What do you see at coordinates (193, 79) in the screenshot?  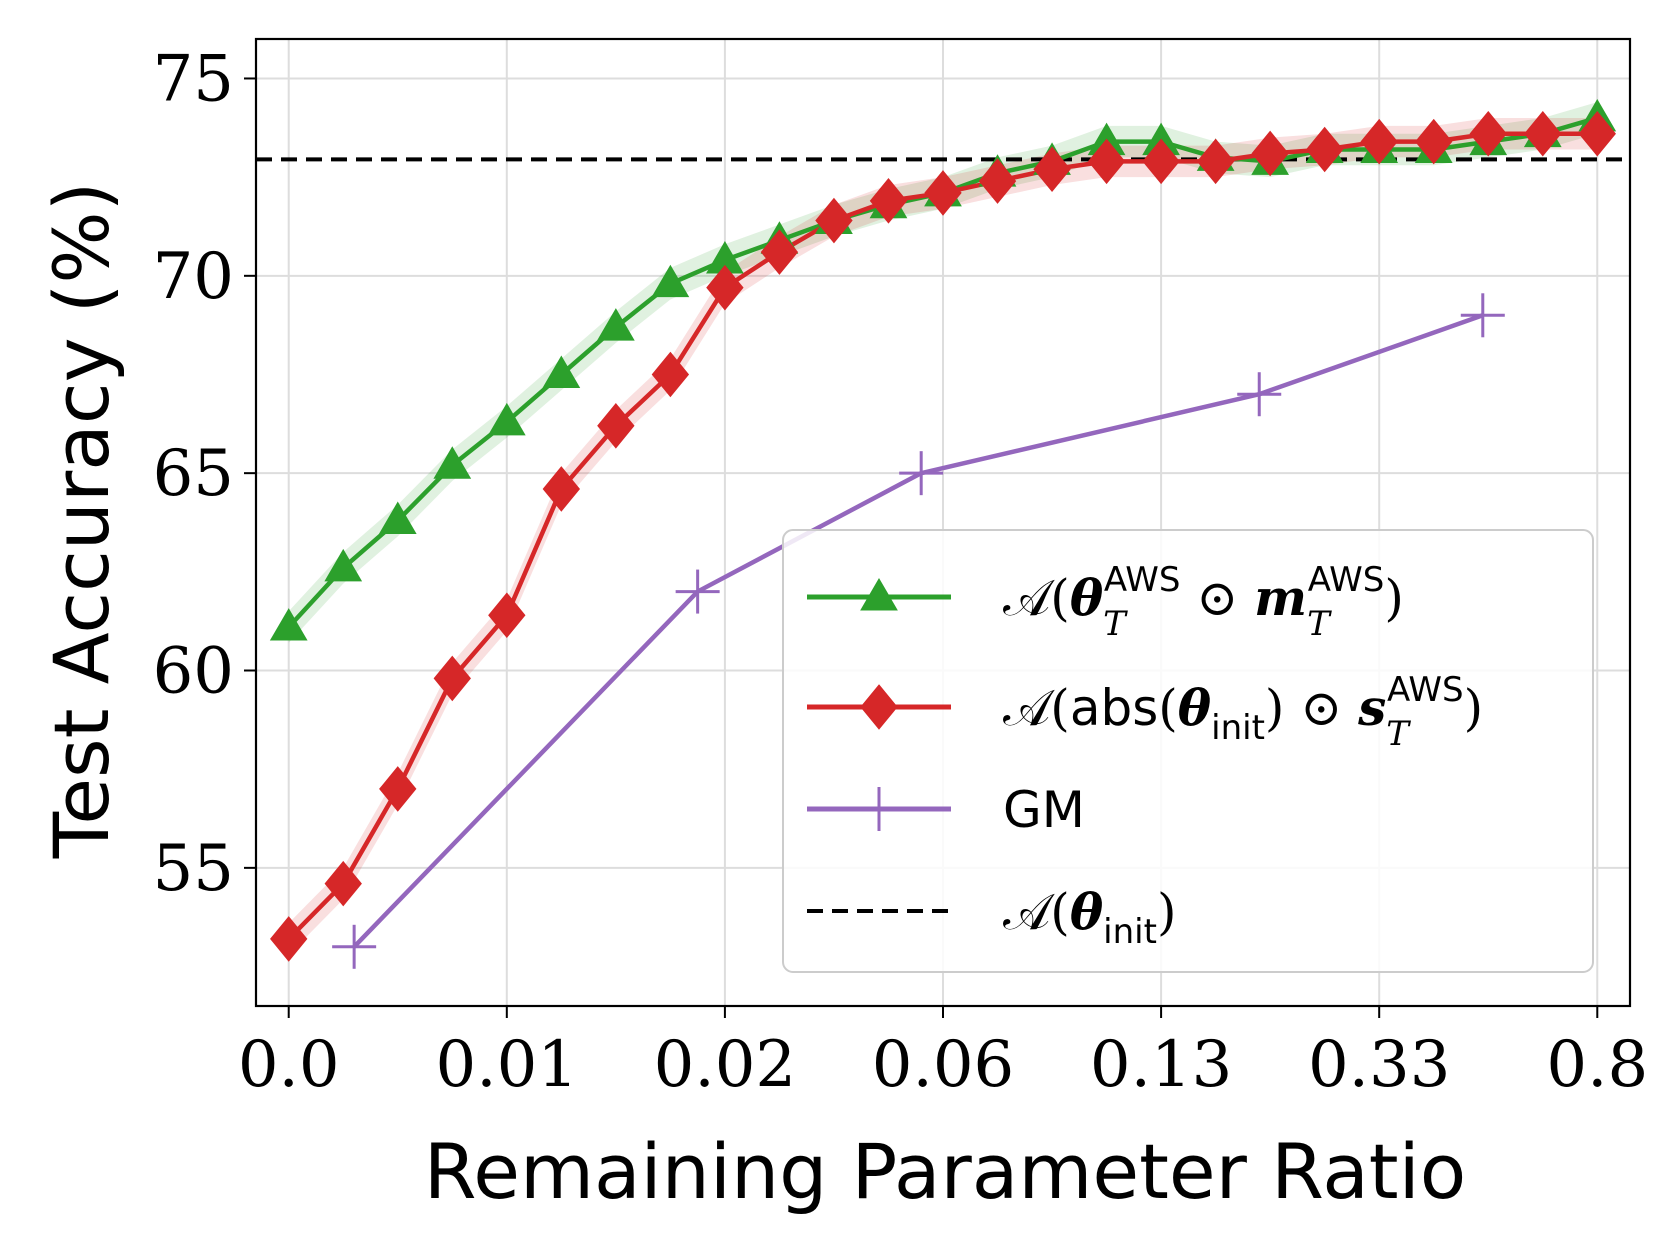 I see `y-tick-label: 75` at bounding box center [193, 79].